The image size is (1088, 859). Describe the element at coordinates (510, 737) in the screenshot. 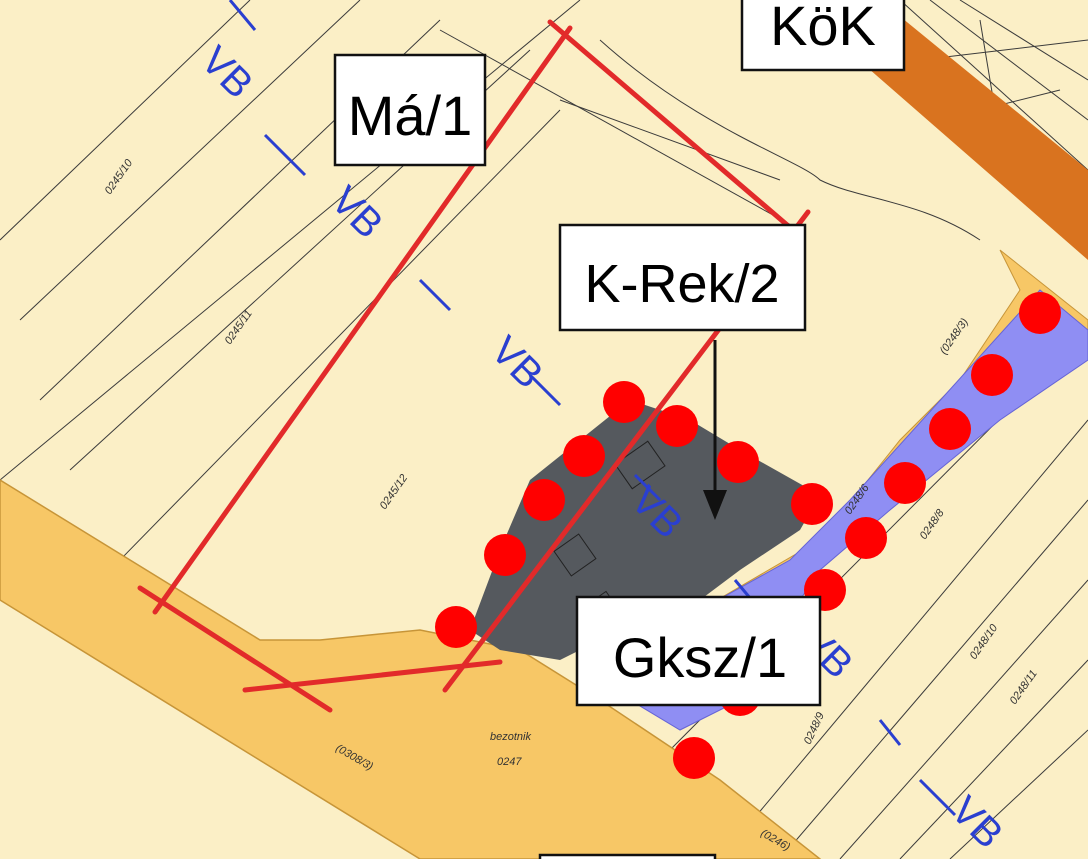

I see `parcel-bezotnik: bezotnik` at that location.